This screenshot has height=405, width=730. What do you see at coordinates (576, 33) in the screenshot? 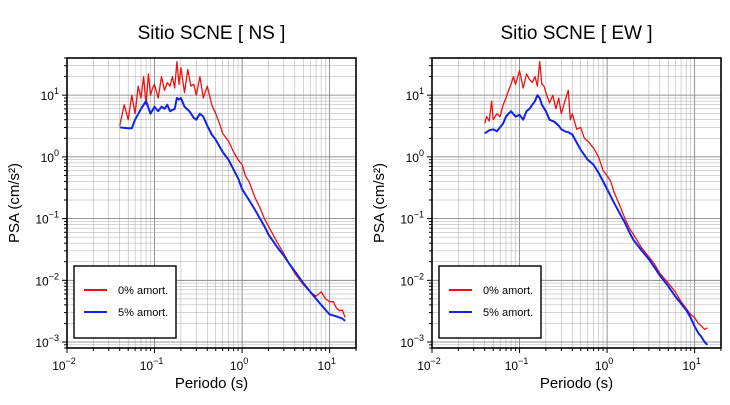
I see `chart-title: Sitio SCNE [ EW ]` at bounding box center [576, 33].